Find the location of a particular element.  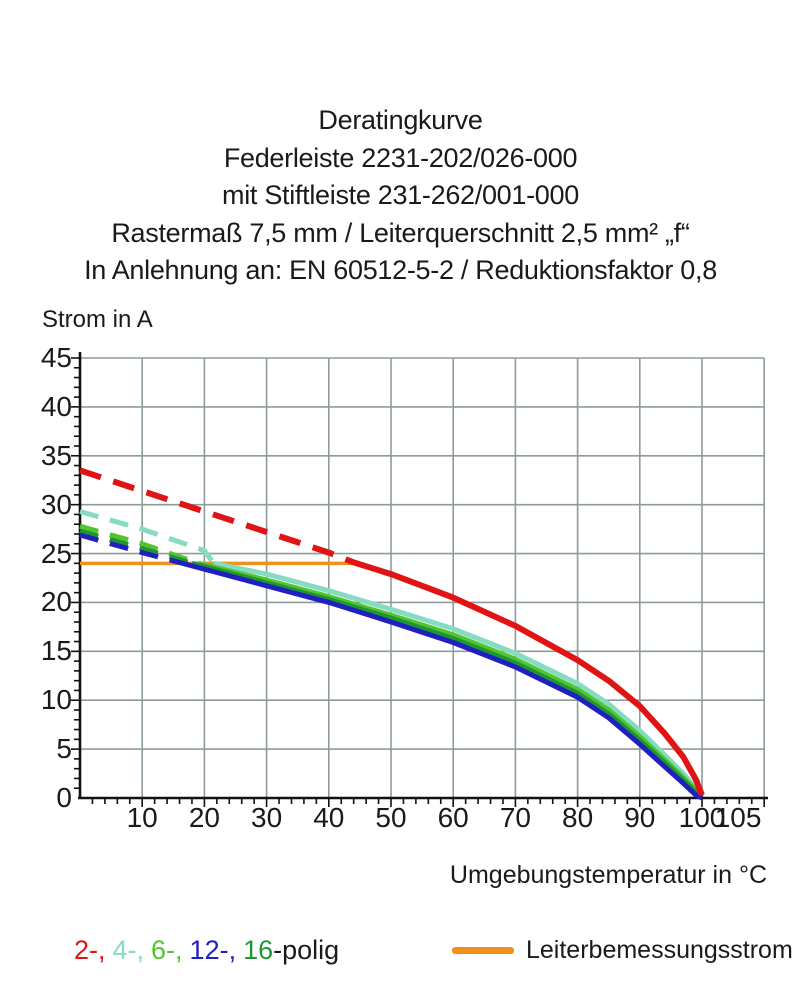

y-tick-label: 25 is located at coordinates (56, 553).